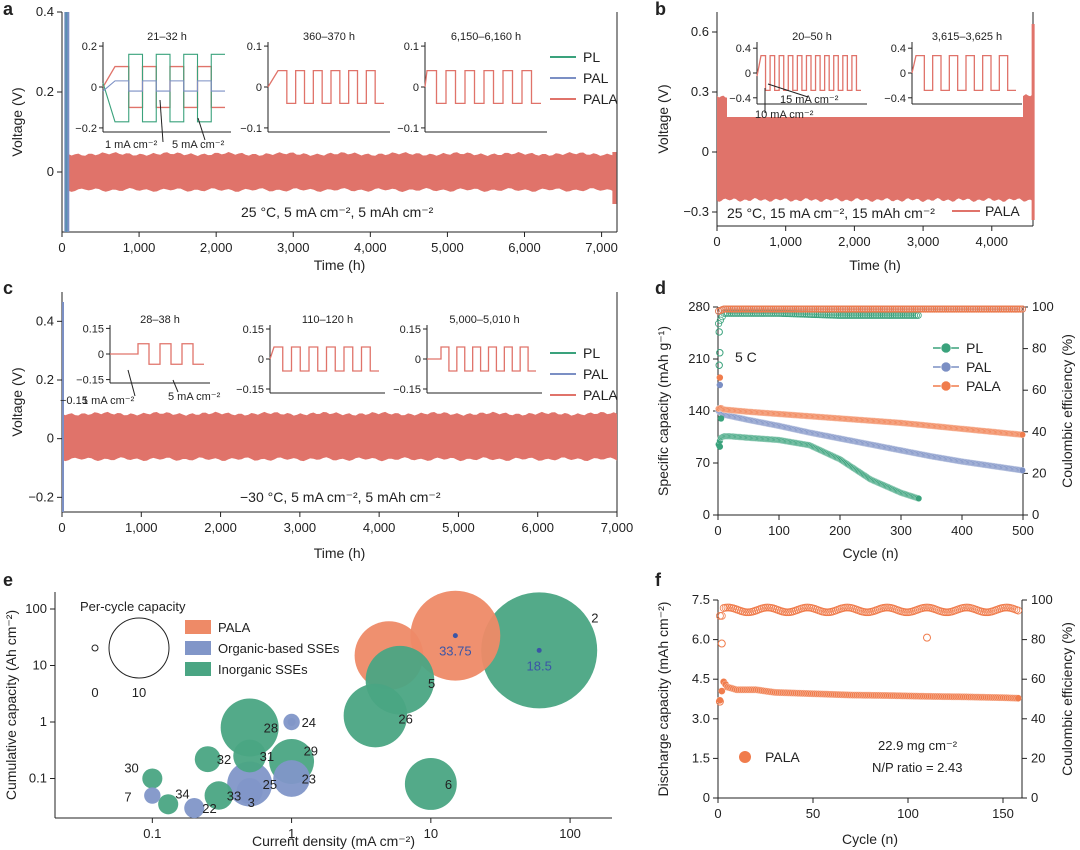  I want to click on inset-title: 21–32 h, so click(167, 37).